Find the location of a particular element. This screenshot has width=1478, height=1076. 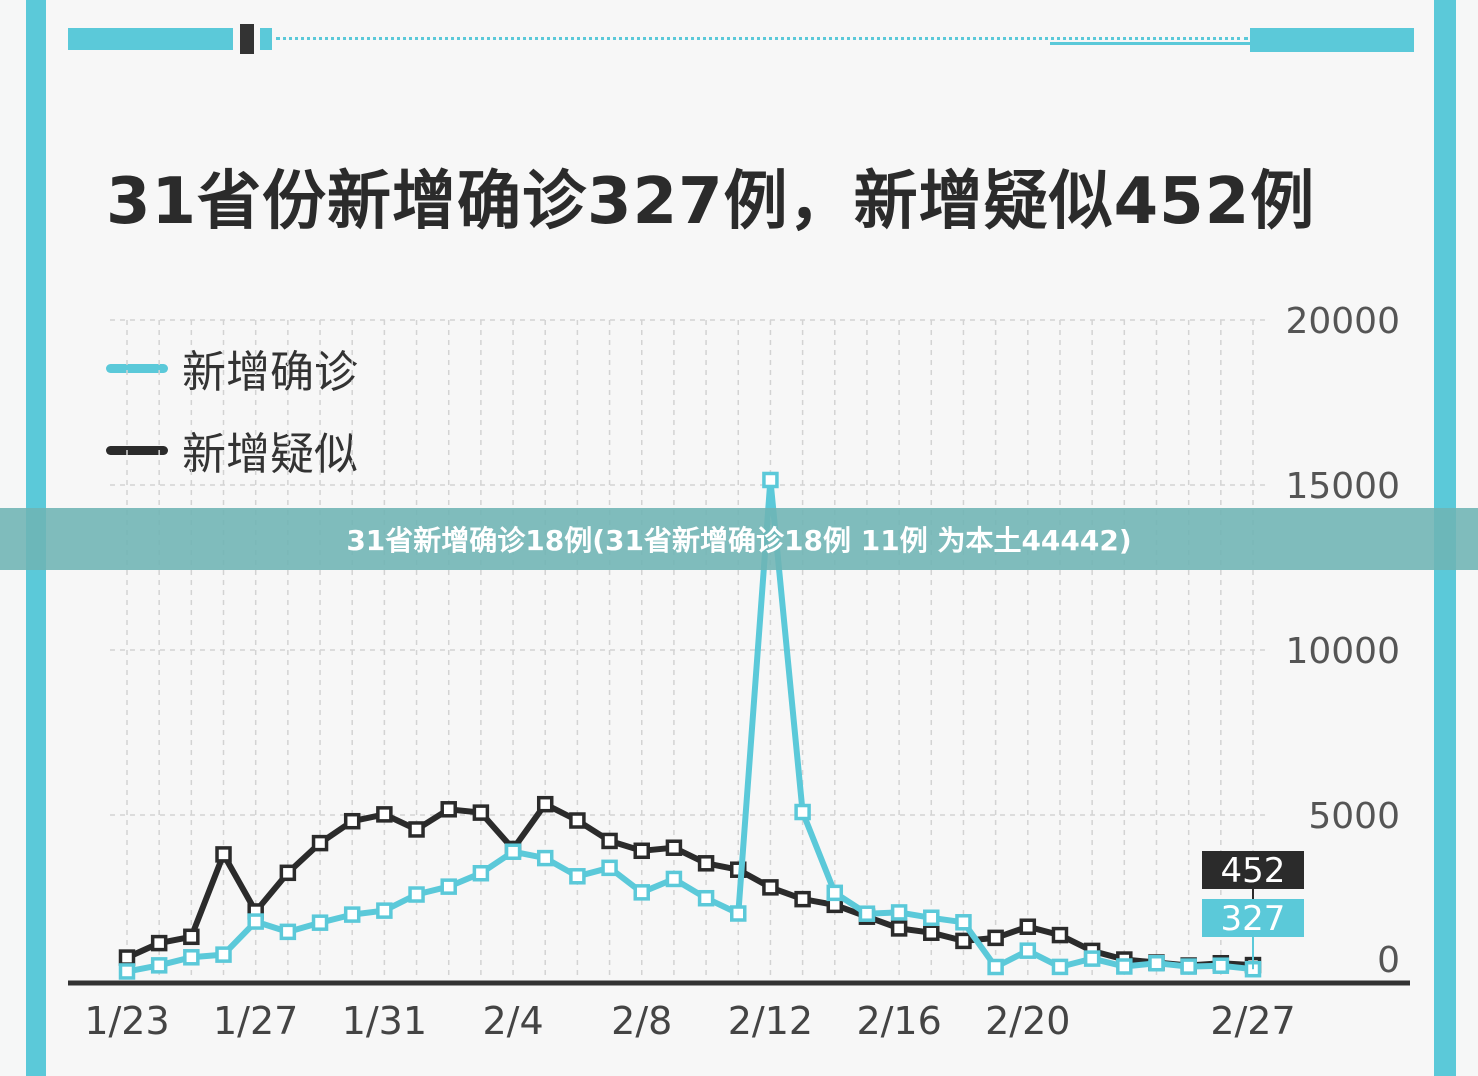

suspected-end-label: 452 is located at coordinates (1253, 871).